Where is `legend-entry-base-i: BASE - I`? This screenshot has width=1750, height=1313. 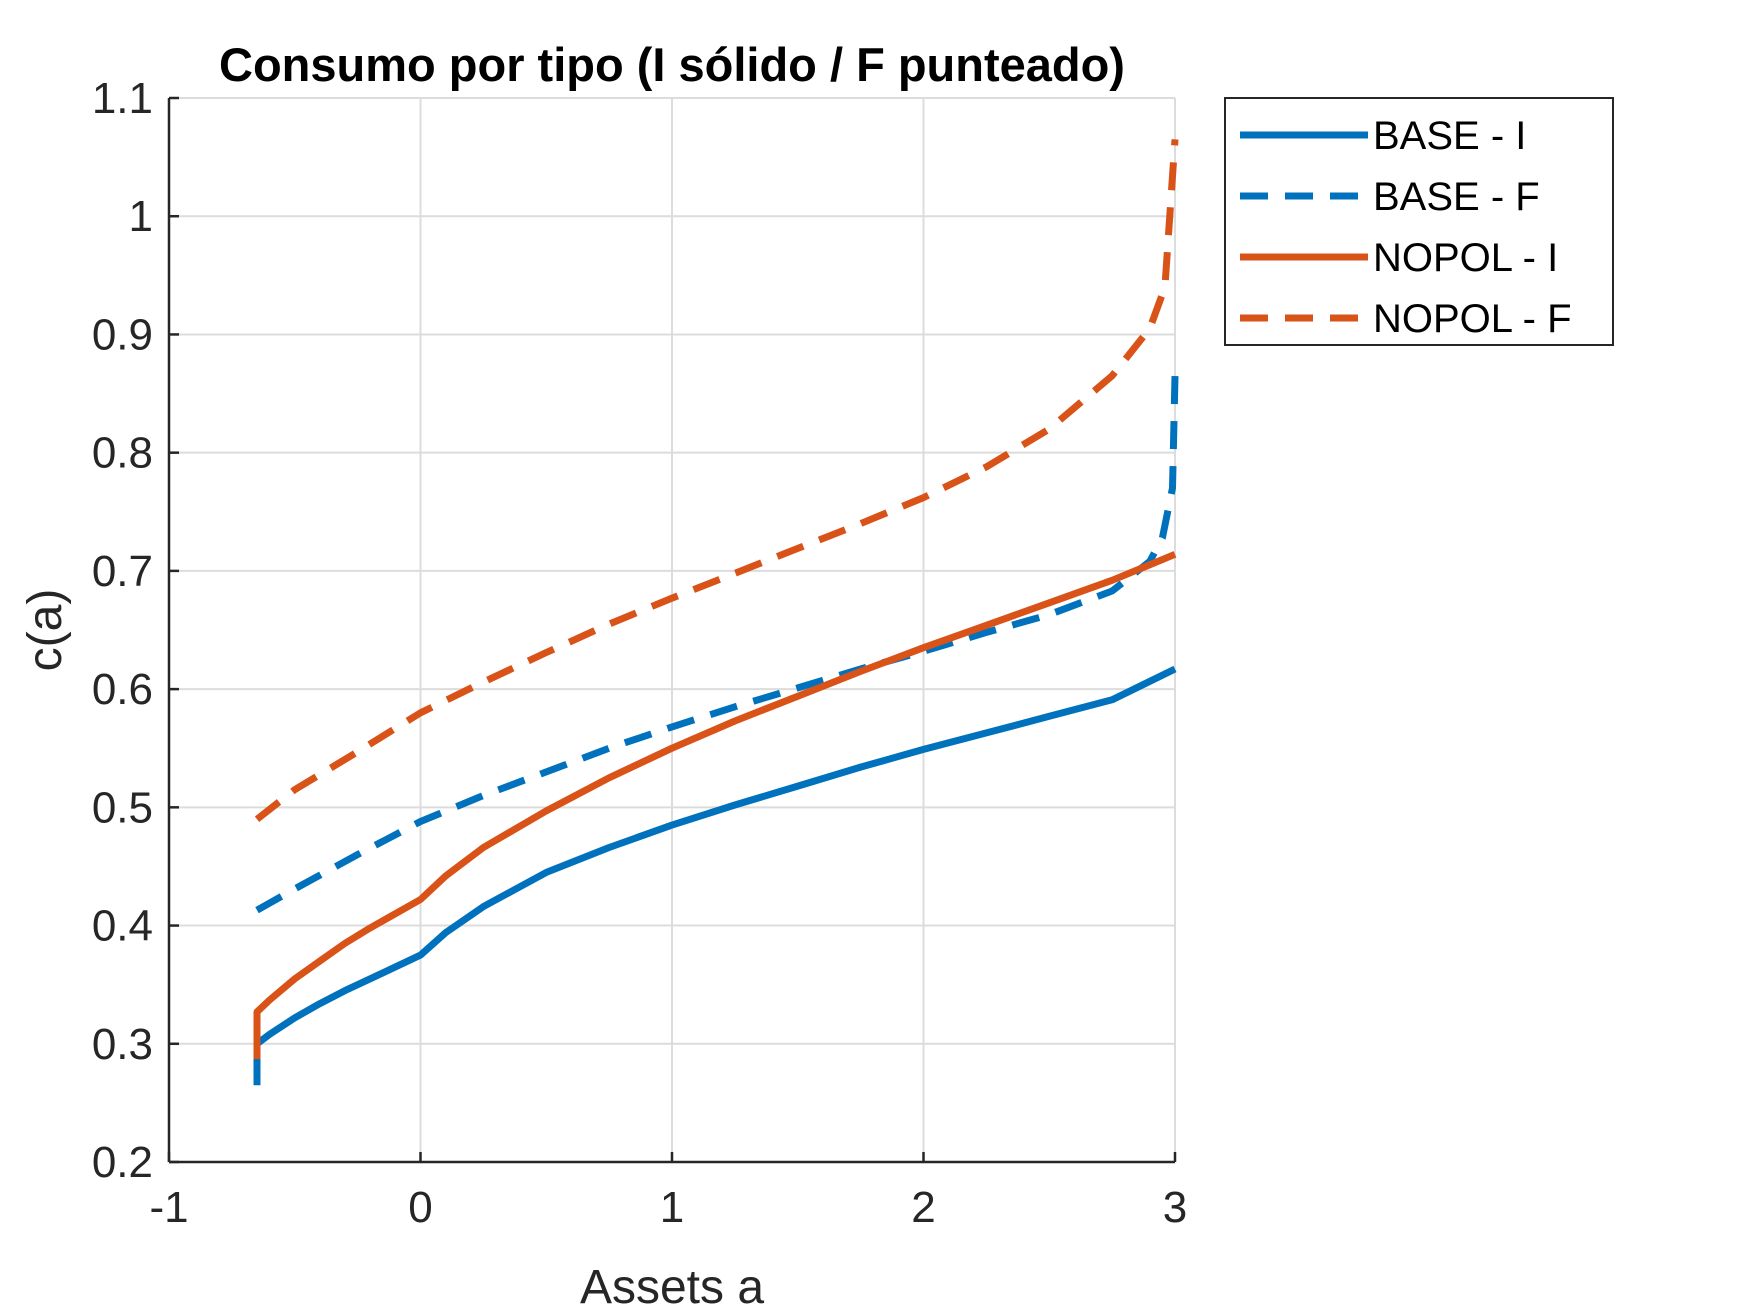
legend-entry-base-i: BASE - I is located at coordinates (1383, 136).